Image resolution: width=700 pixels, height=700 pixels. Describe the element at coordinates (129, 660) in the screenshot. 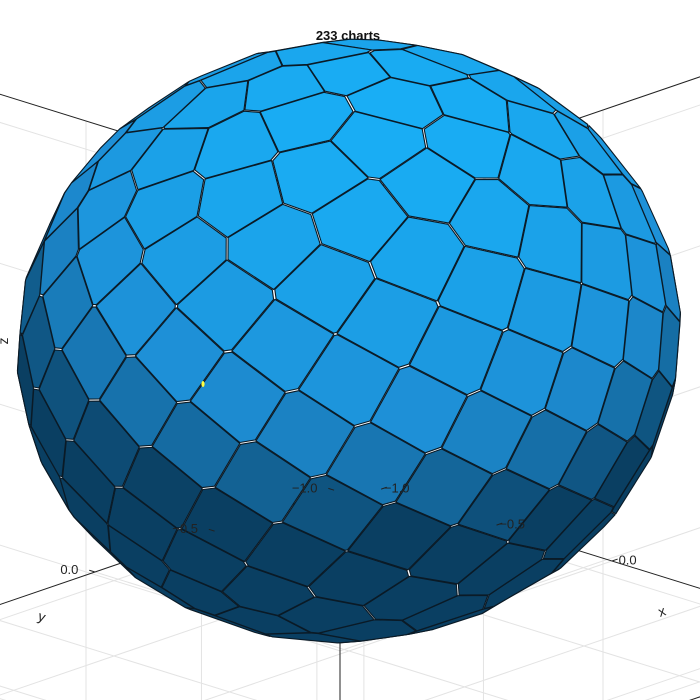

I see `gridline-y-3-floor` at that location.